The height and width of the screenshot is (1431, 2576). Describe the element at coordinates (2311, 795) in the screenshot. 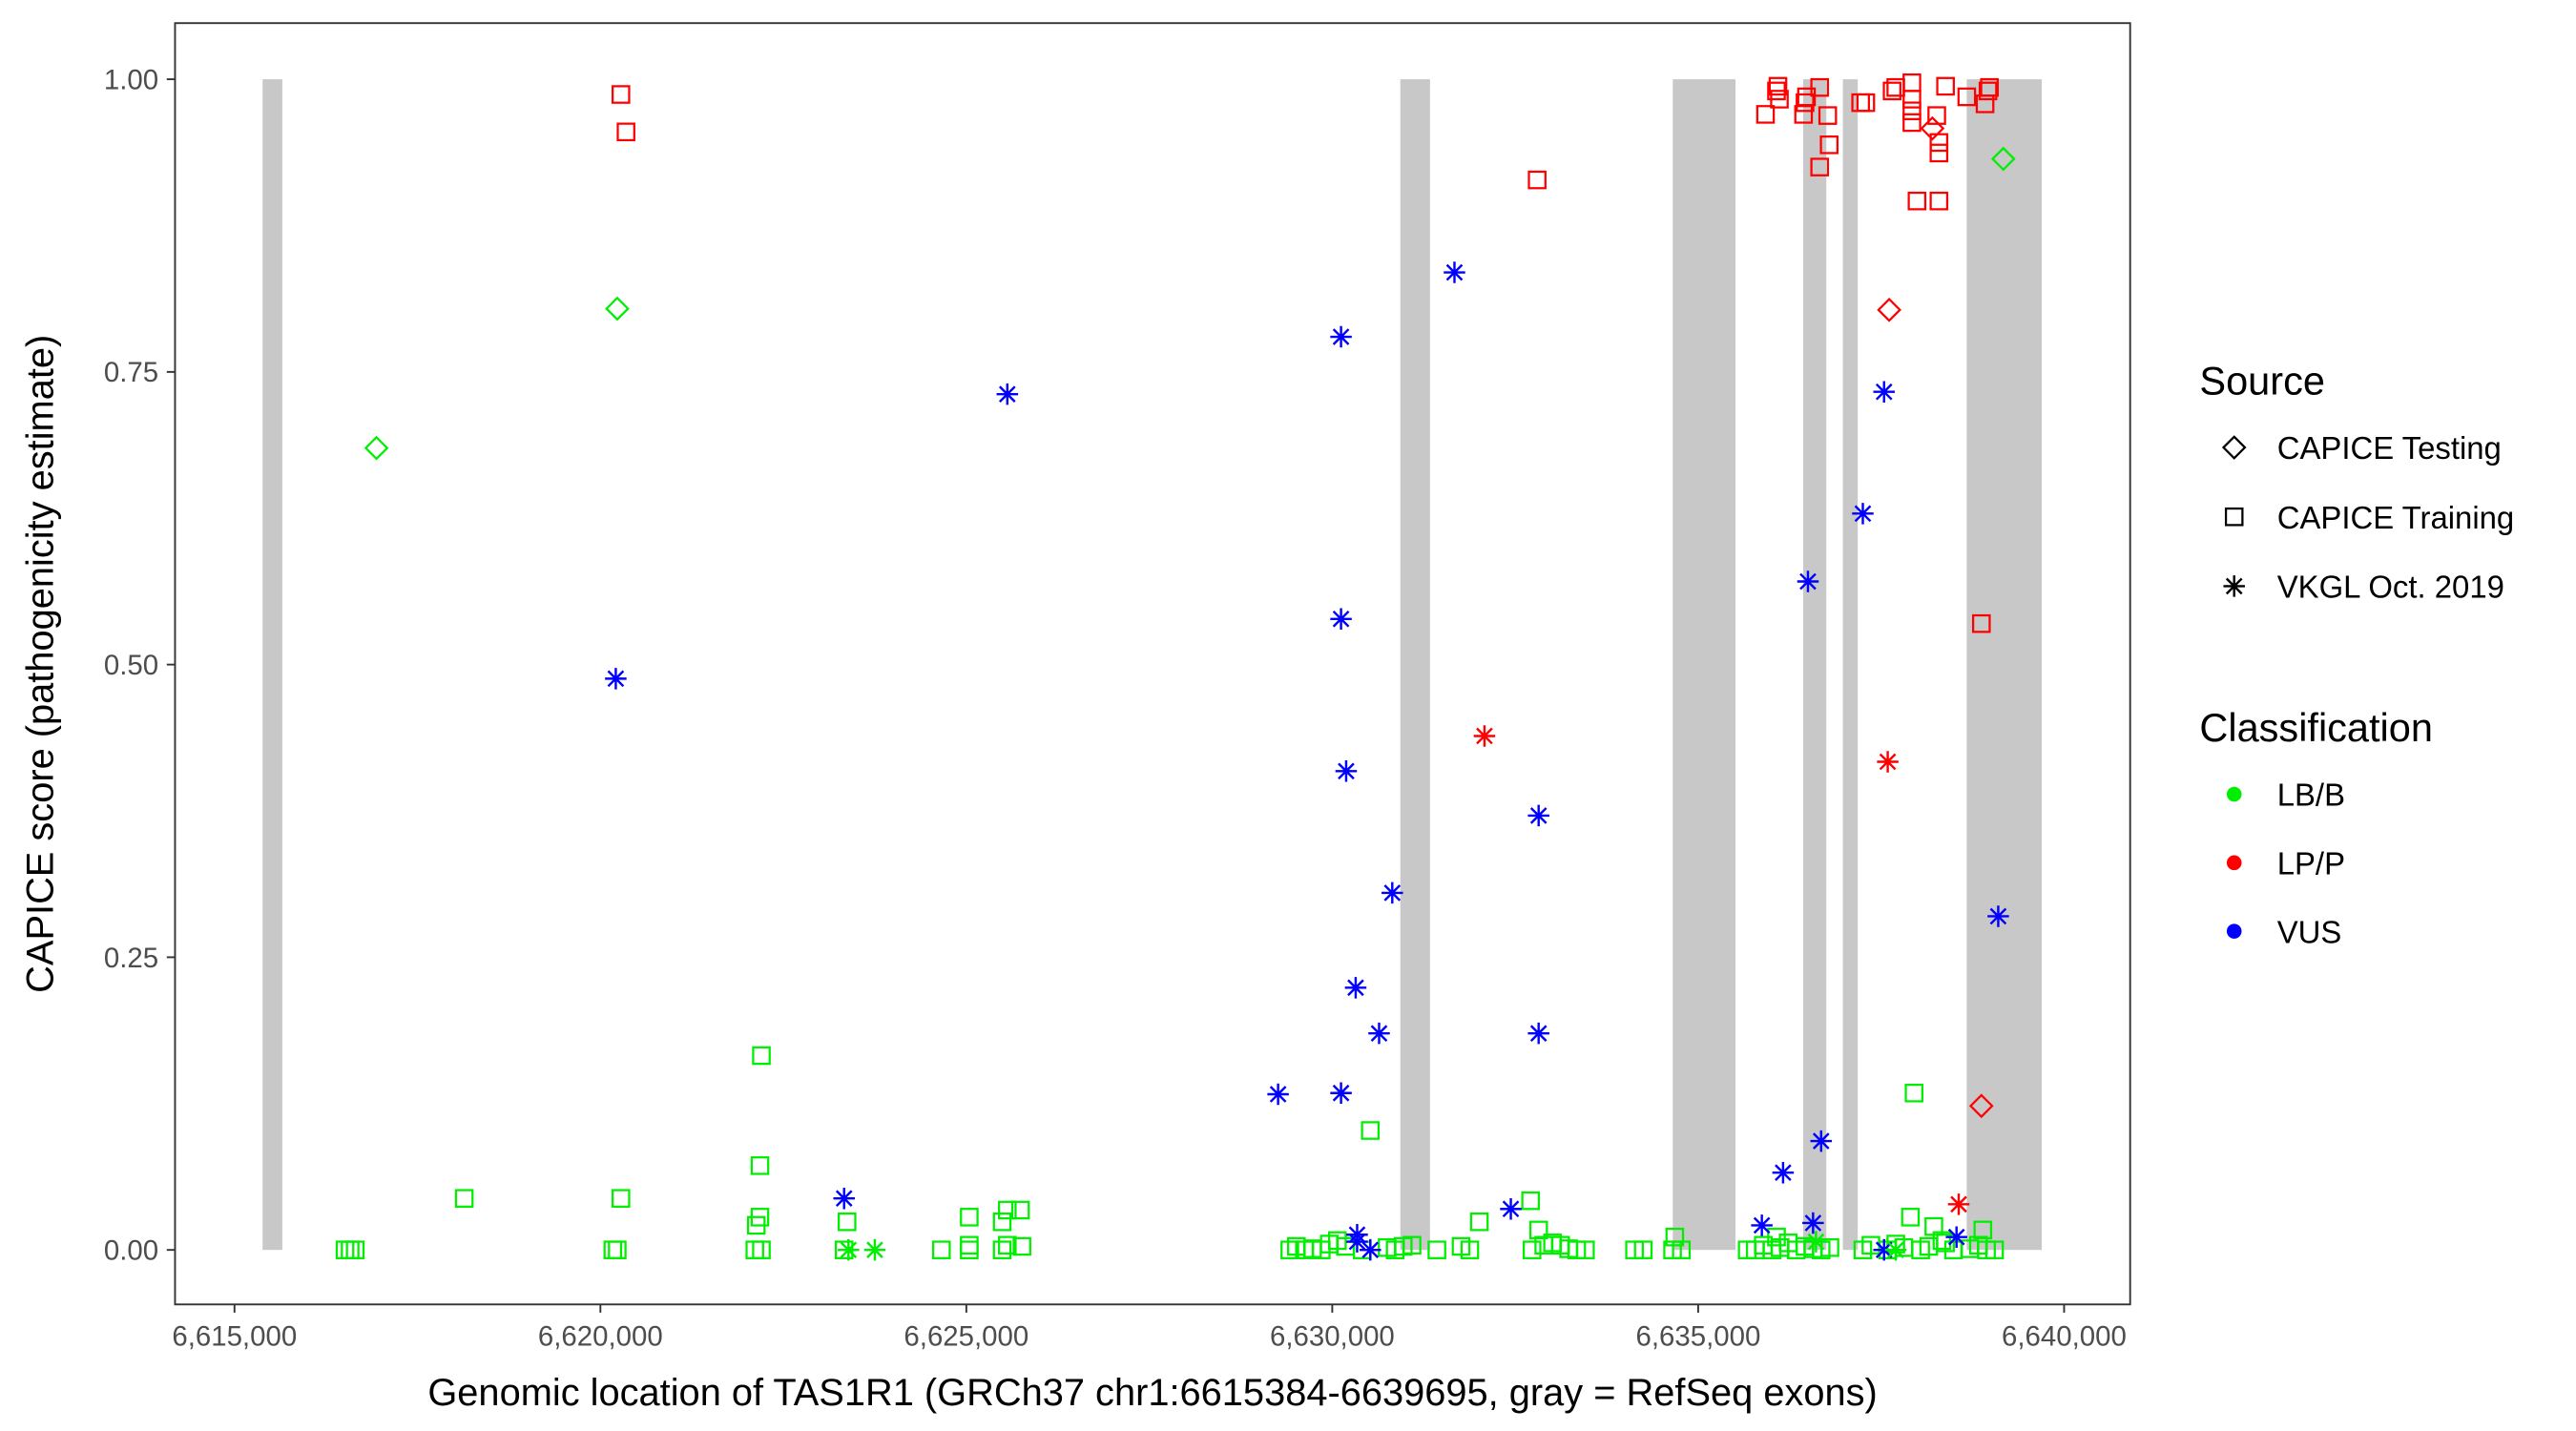

I see `legend-classification-label: LB/B` at that location.